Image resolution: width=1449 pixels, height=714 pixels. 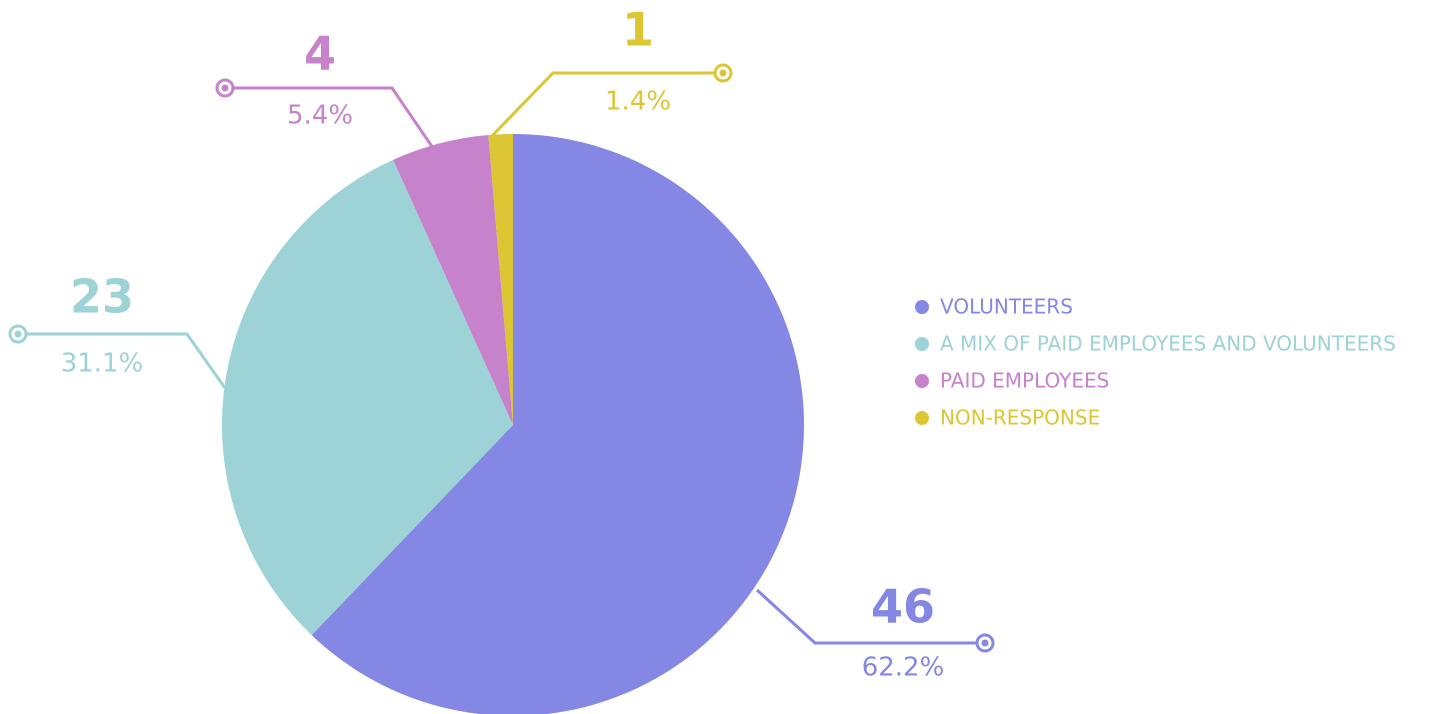 What do you see at coordinates (102, 364) in the screenshot?
I see `percent-label: 31.1%` at bounding box center [102, 364].